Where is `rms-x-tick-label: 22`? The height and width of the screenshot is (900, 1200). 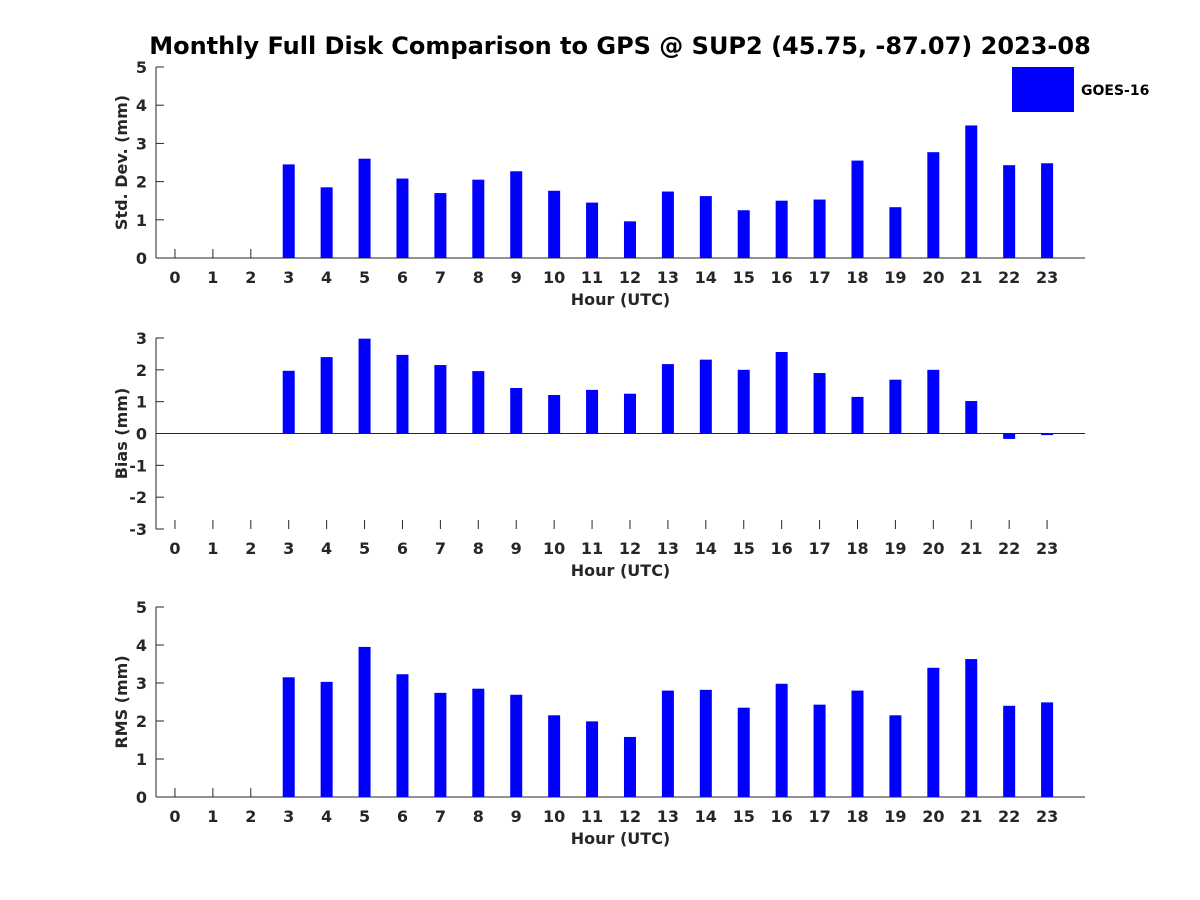 rms-x-tick-label: 22 is located at coordinates (1009, 816).